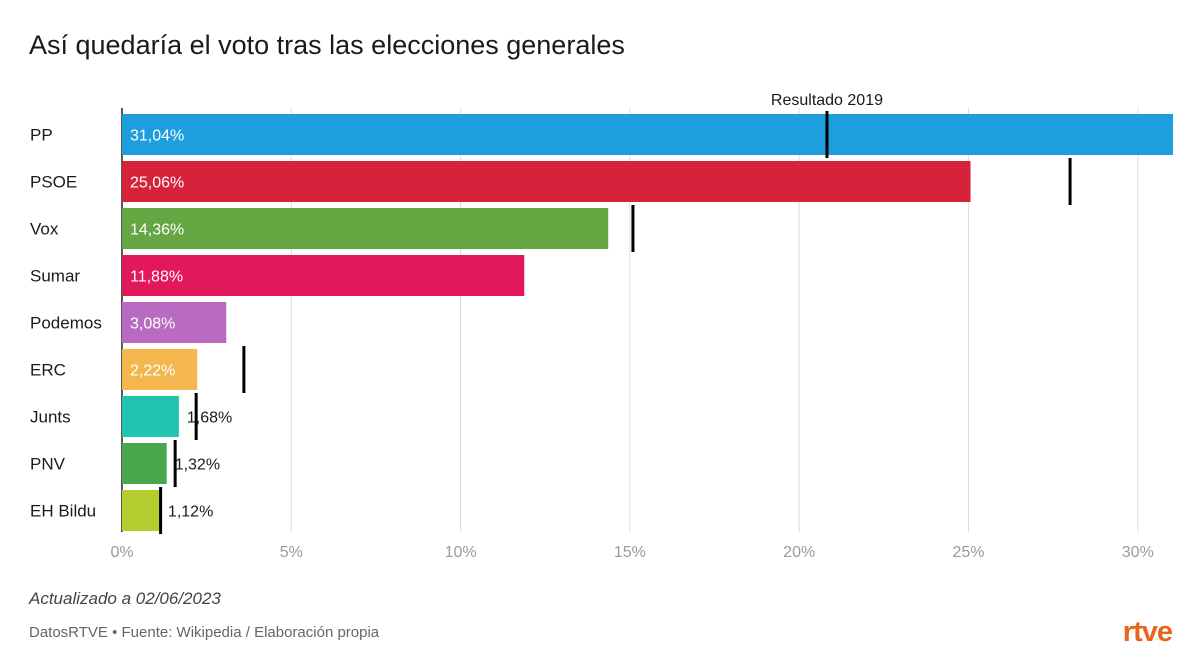 This screenshot has width=1200, height=665. I want to click on category-label: Podemos, so click(66, 323).